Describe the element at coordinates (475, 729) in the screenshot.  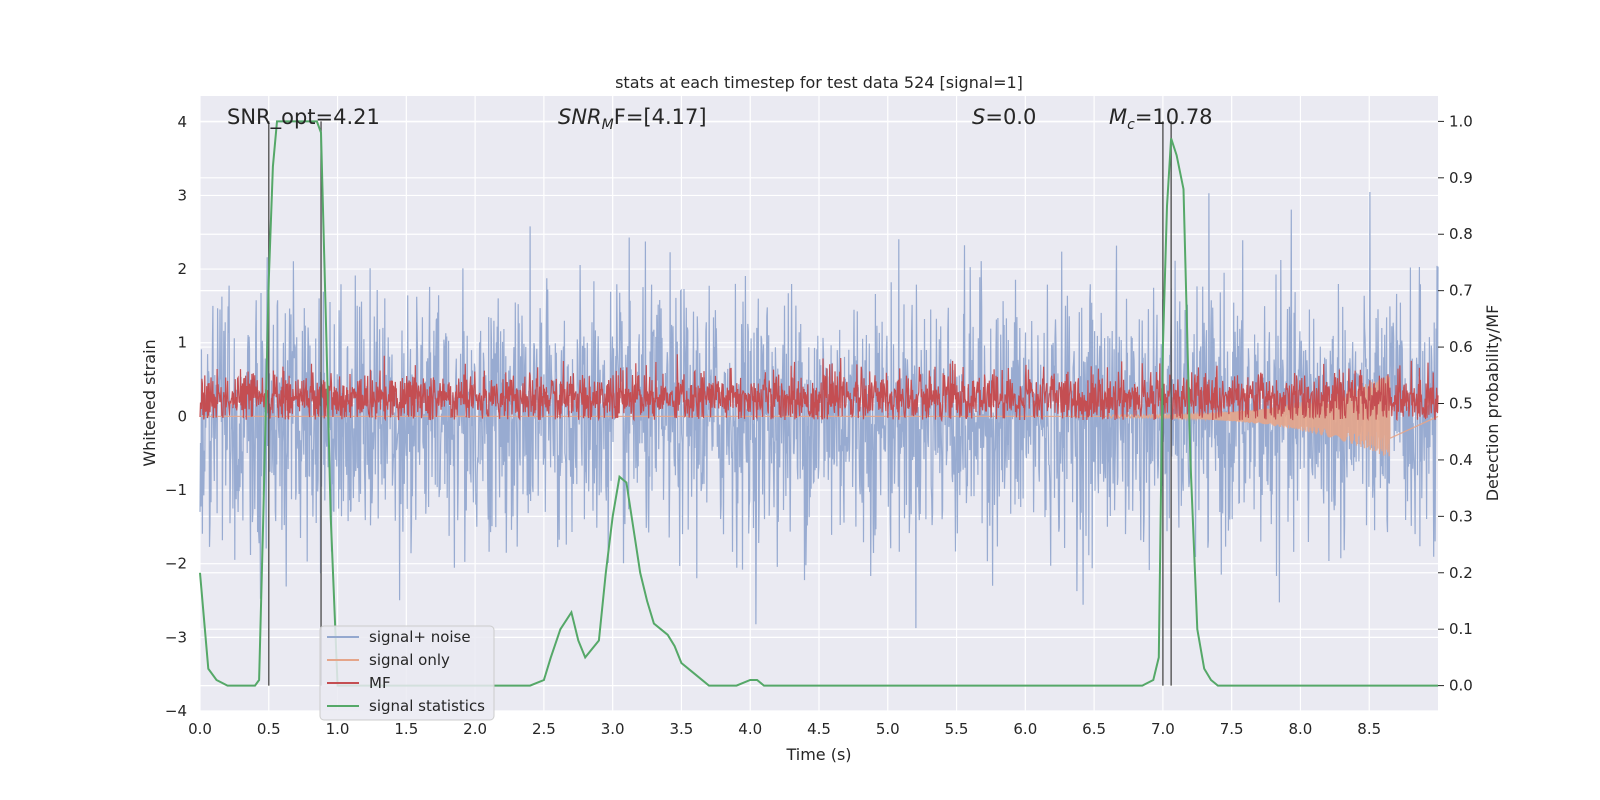
I see `x-tick-label-4: 2.0` at that location.